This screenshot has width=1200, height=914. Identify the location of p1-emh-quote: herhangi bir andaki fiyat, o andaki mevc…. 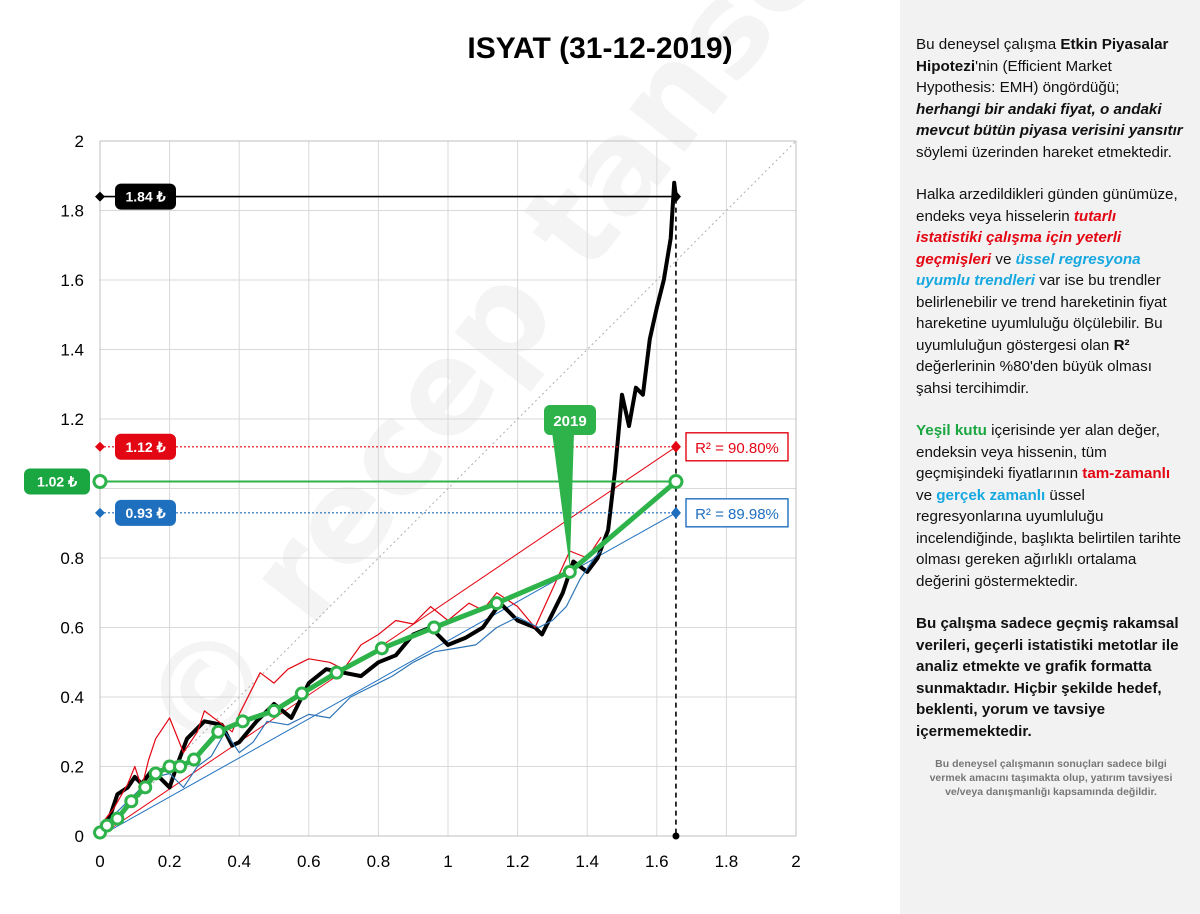
(1049, 120).